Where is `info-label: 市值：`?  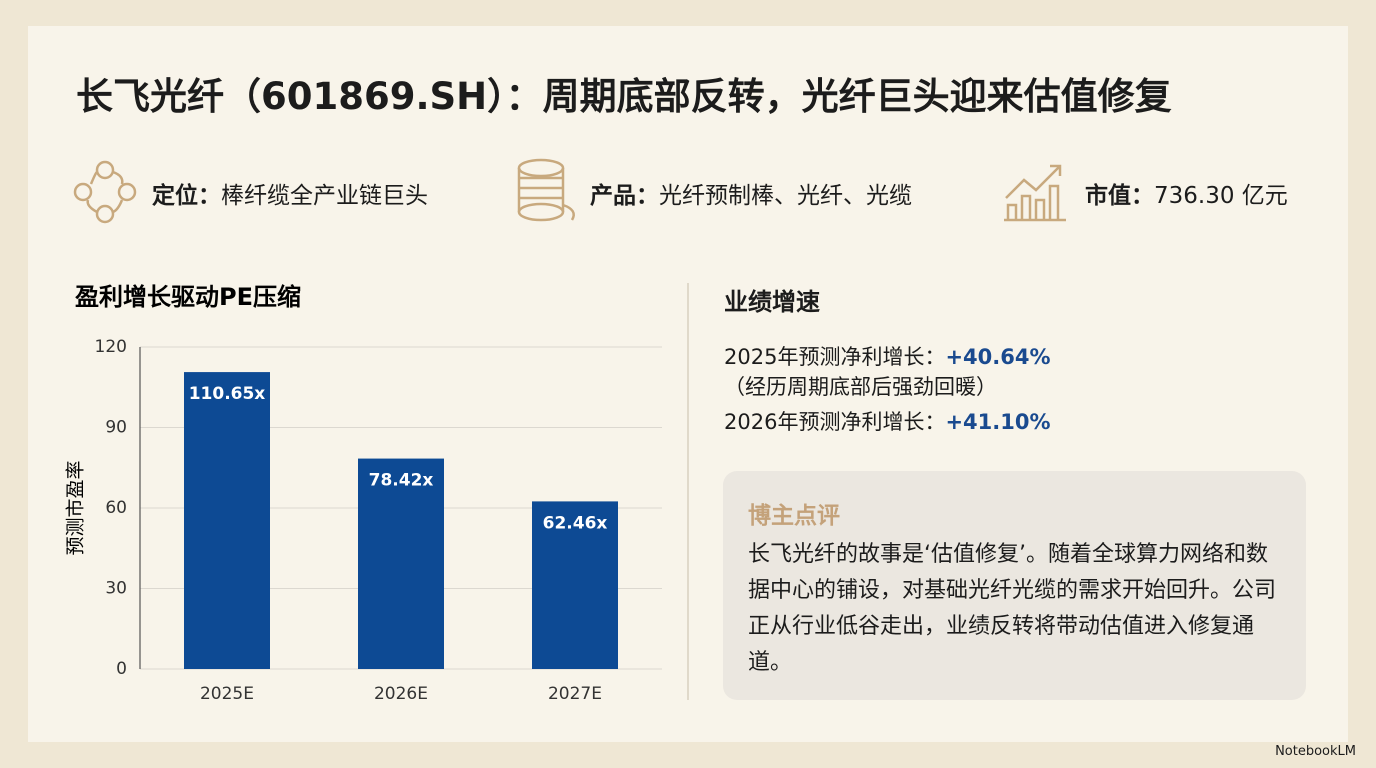 info-label: 市值： is located at coordinates (1119, 196).